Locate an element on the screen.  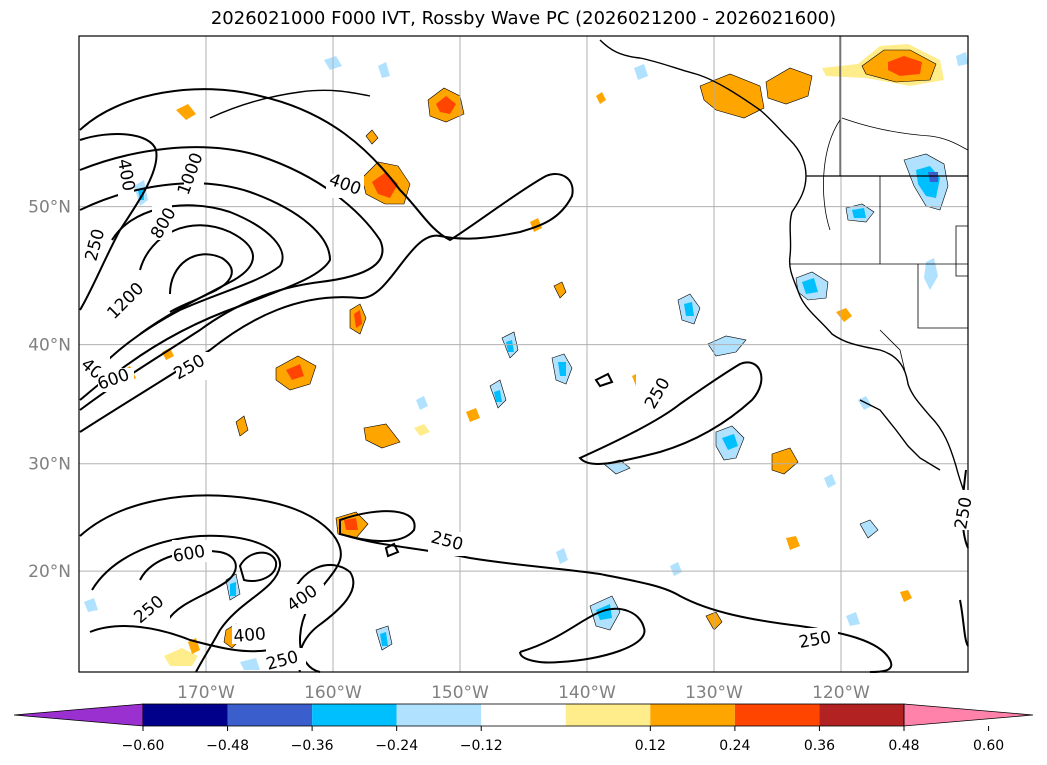
contour-label: 250 is located at coordinates (963, 512).